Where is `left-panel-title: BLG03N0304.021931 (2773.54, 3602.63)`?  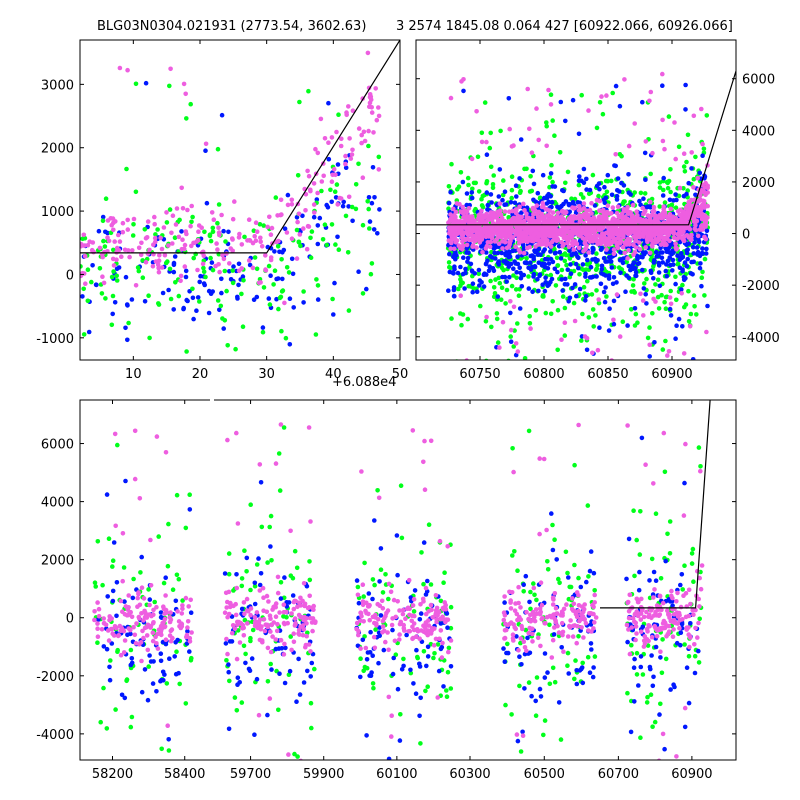
left-panel-title: BLG03N0304.021931 (2773.54, 3602.63) is located at coordinates (231, 26).